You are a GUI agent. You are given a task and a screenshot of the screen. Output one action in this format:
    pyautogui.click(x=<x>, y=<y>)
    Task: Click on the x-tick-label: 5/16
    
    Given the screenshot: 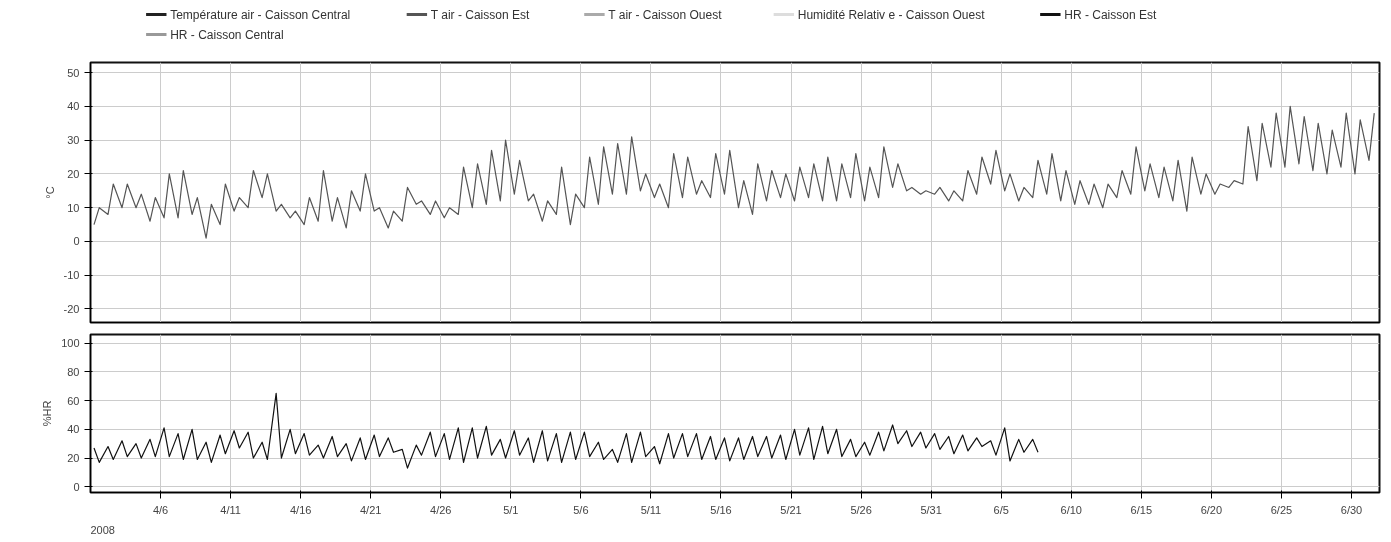 What is the action you would take?
    pyautogui.click(x=721, y=509)
    